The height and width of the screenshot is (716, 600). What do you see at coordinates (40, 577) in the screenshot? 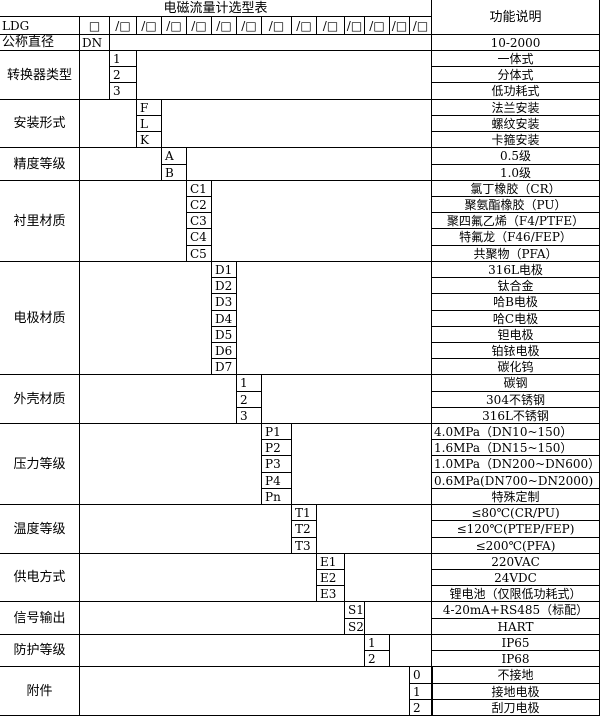
I see `group-label: 供电方式` at bounding box center [40, 577].